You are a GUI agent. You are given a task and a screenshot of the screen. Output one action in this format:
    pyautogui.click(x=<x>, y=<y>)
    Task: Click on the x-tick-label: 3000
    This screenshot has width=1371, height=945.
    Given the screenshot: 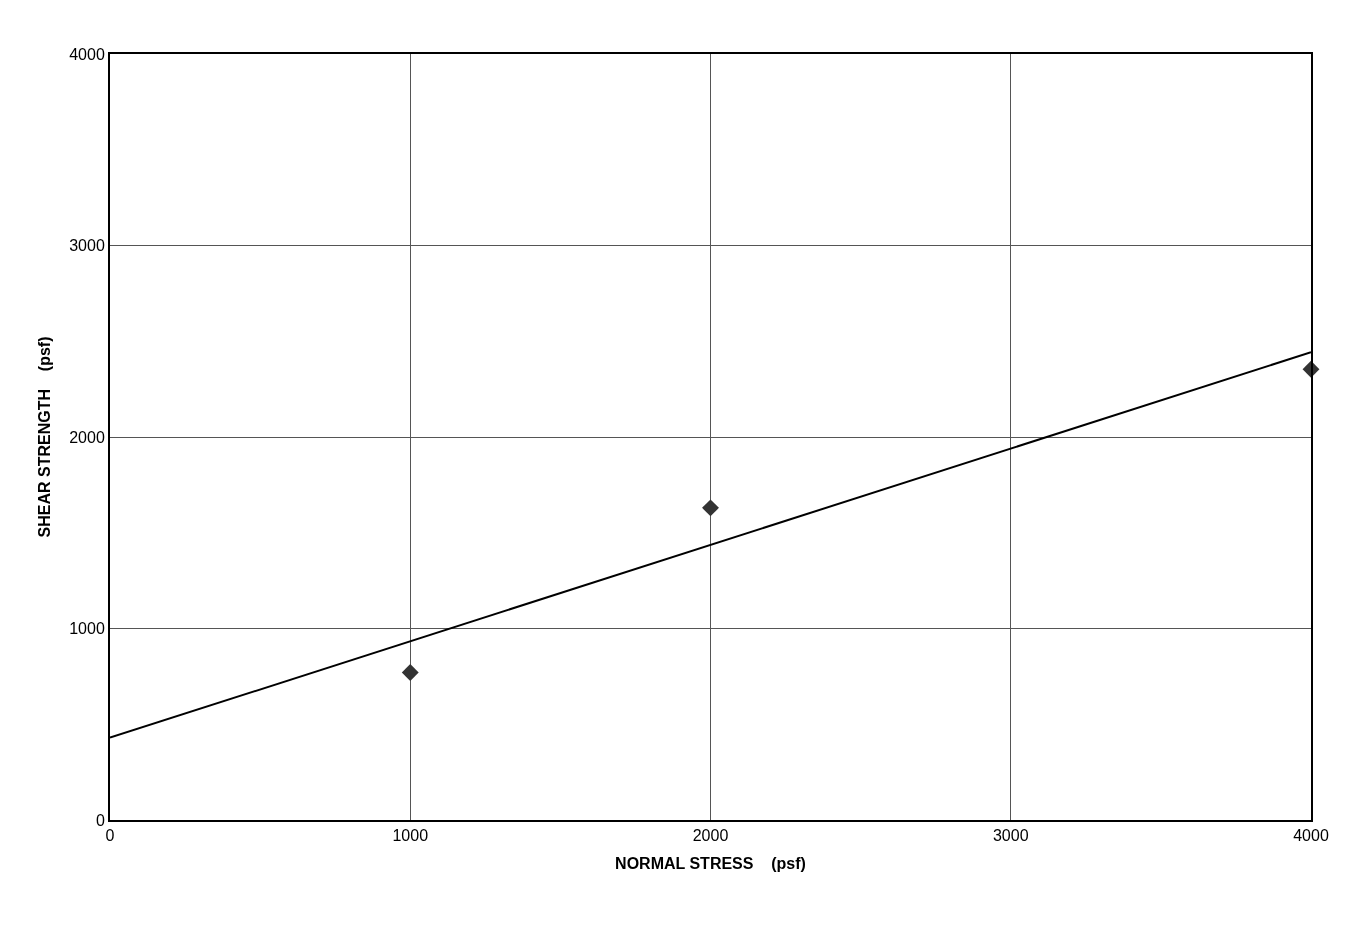 What is the action you would take?
    pyautogui.click(x=1010, y=836)
    